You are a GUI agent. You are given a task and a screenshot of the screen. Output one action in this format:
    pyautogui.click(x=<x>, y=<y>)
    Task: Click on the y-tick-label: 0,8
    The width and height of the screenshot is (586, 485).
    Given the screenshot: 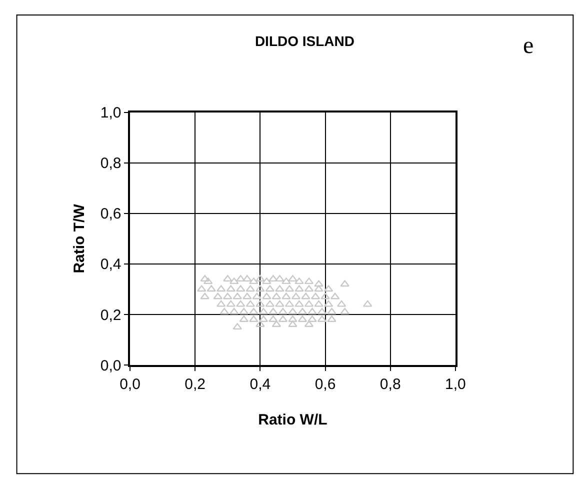 What is the action you would take?
    pyautogui.click(x=111, y=163)
    